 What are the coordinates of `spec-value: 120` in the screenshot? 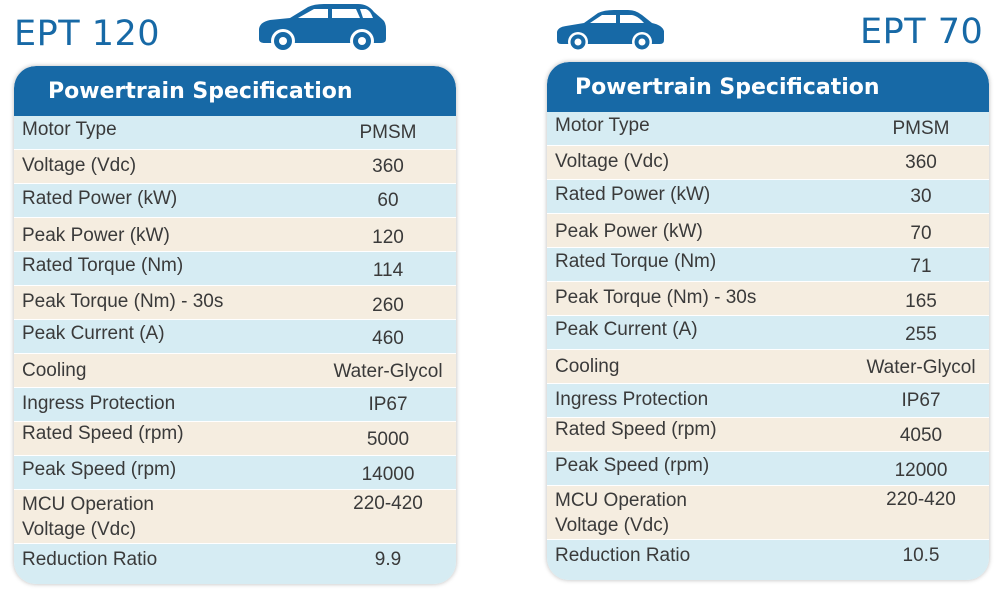 It's located at (388, 237).